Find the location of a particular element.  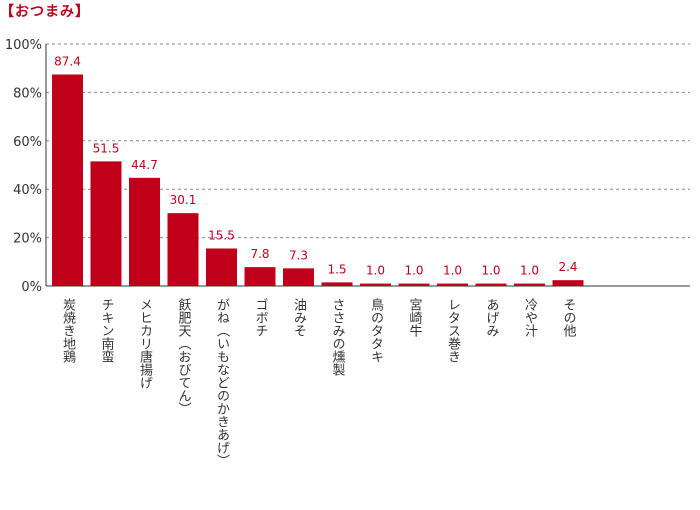

data-label: 15.5 is located at coordinates (221, 235).